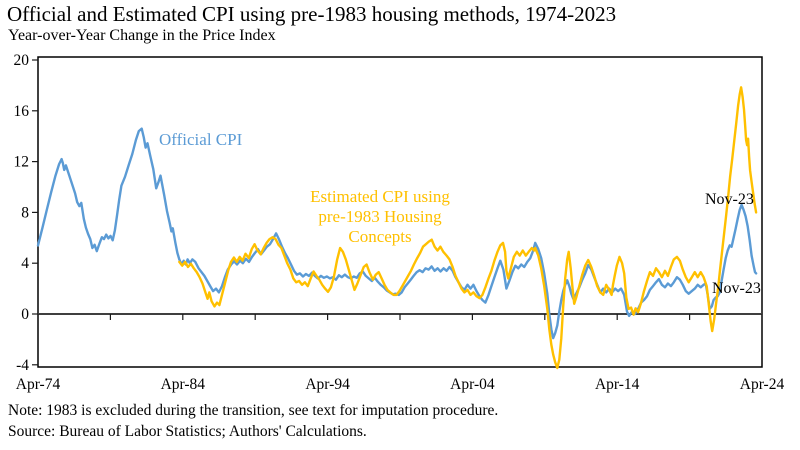  What do you see at coordinates (380, 236) in the screenshot?
I see `series-label-estimated-line3: Concepts` at bounding box center [380, 236].